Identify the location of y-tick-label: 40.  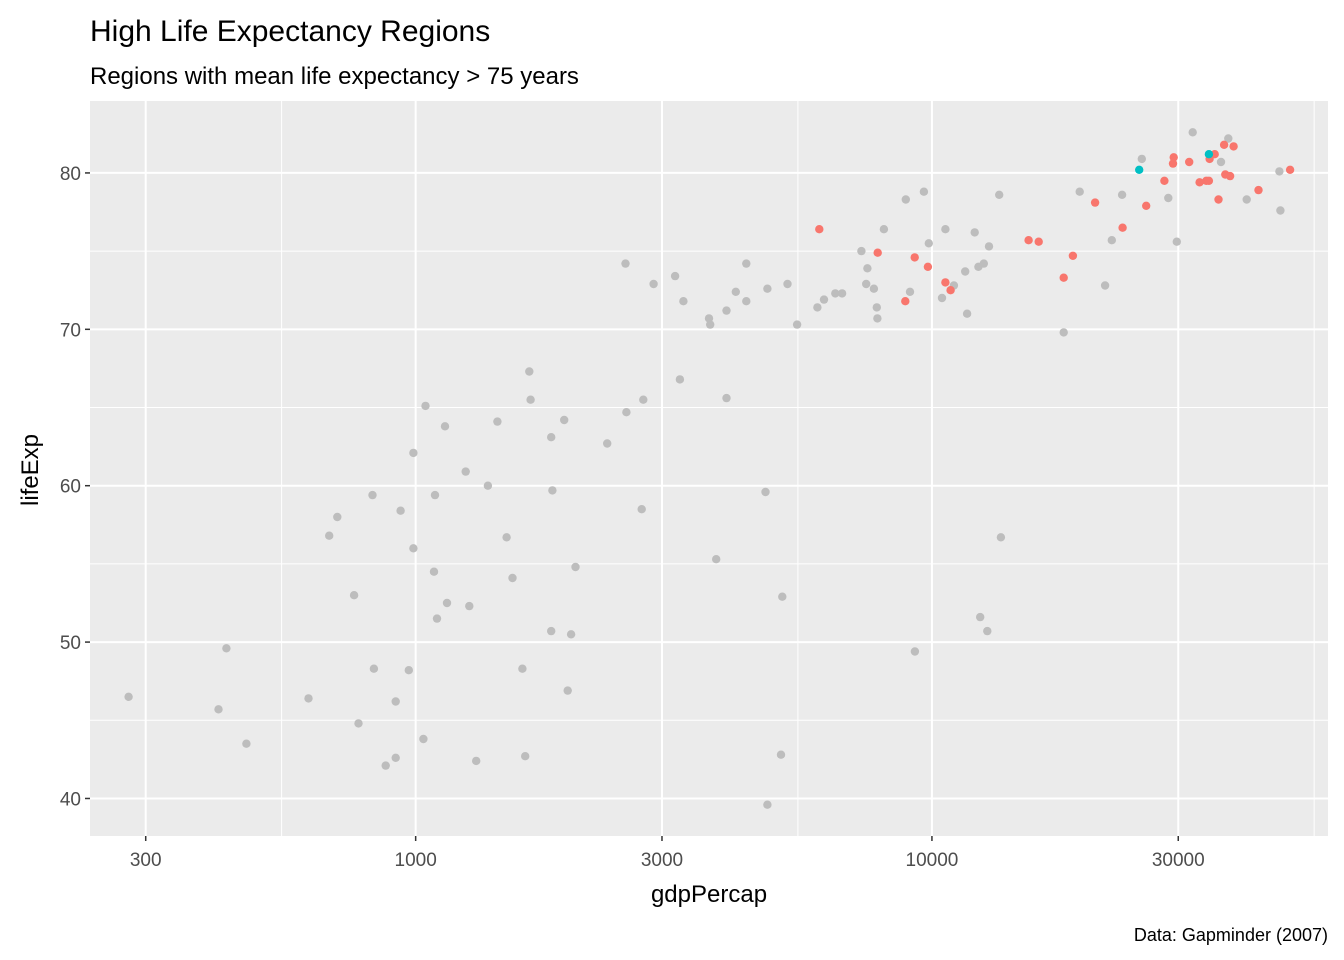
(70, 799).